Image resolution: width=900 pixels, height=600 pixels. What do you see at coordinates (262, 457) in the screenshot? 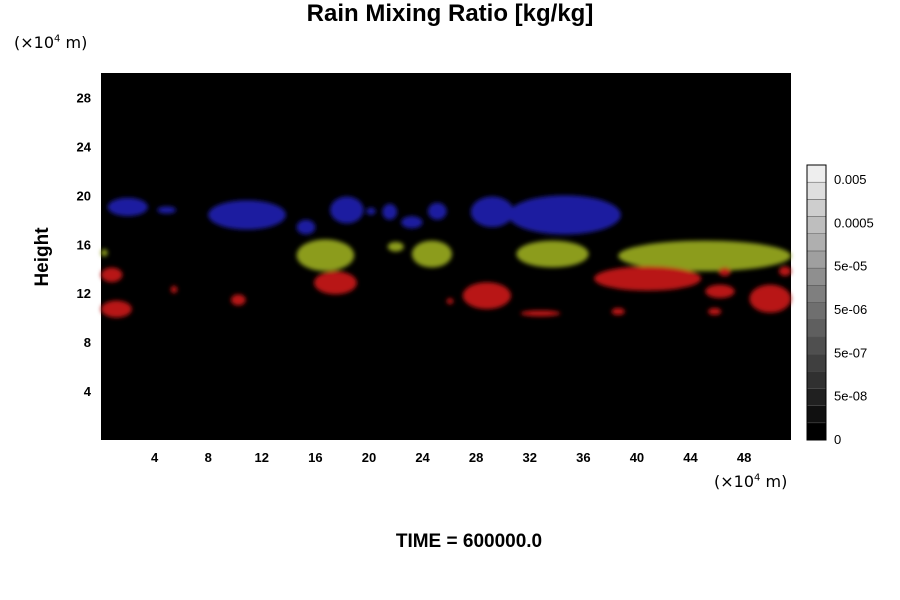
I see `x-tick-label: 12` at bounding box center [262, 457].